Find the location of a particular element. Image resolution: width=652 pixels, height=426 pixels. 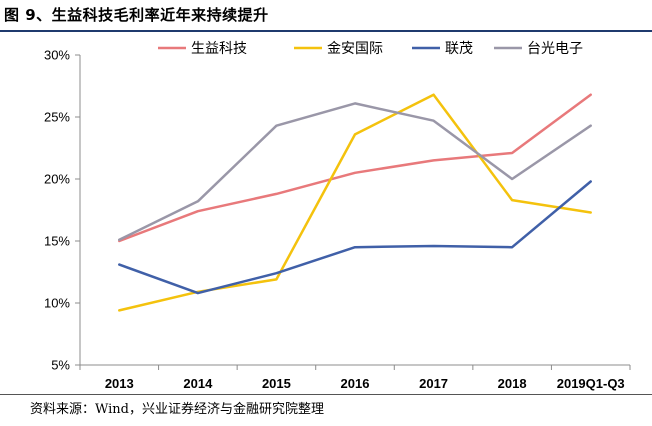

x-tick-label: 2014 is located at coordinates (198, 383).